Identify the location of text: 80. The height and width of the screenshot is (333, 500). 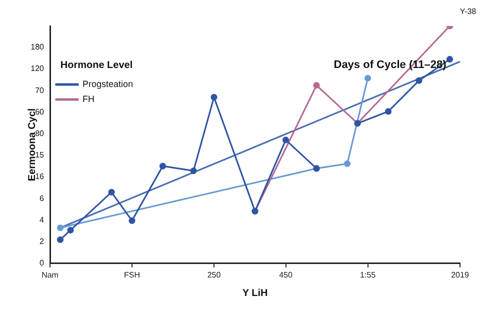
(40, 133).